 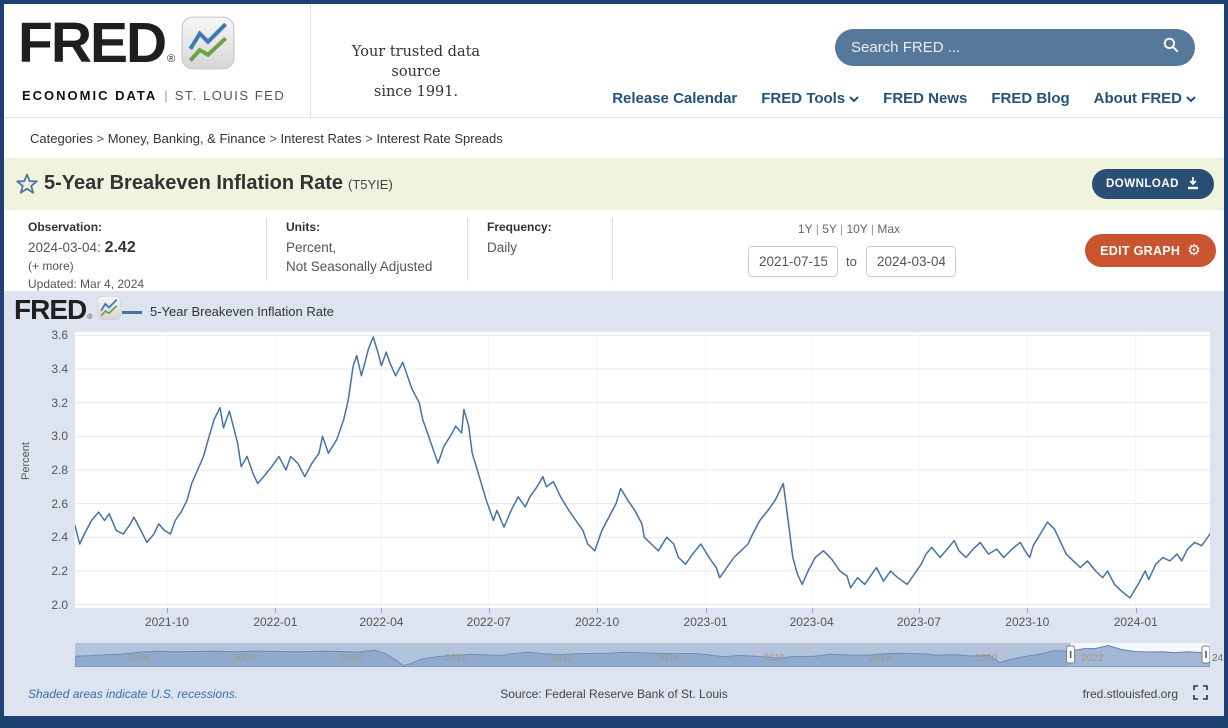 What do you see at coordinates (59, 570) in the screenshot?
I see `y-axis-label: 2.2` at bounding box center [59, 570].